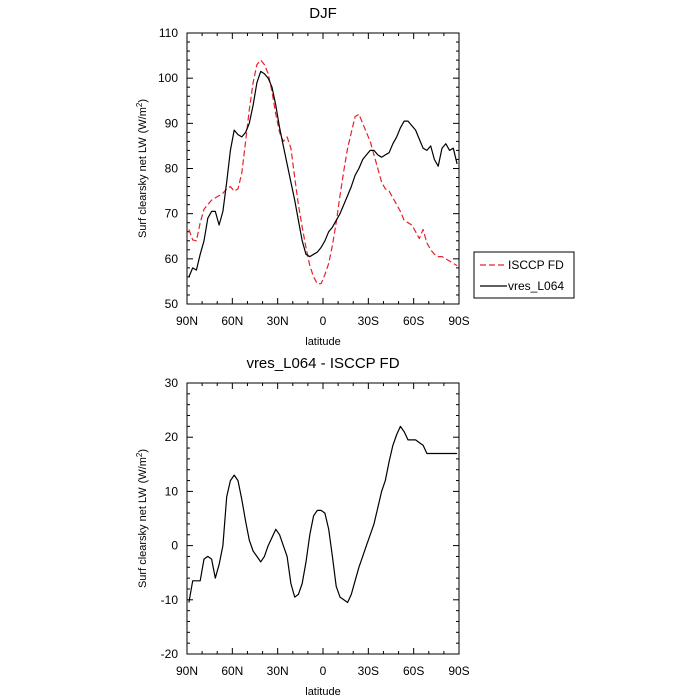 This screenshot has width=700, height=700. What do you see at coordinates (536, 286) in the screenshot?
I see `legend-label-2: vres_L064` at bounding box center [536, 286].